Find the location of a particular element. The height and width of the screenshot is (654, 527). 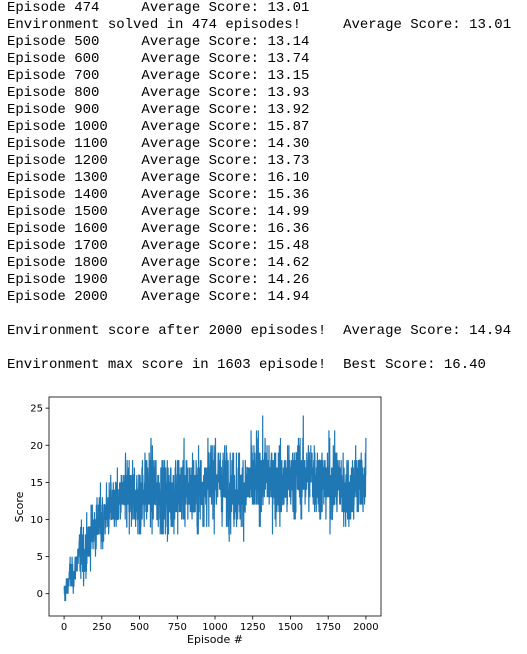

console-line-left: Episode 2000 is located at coordinates (57, 297).